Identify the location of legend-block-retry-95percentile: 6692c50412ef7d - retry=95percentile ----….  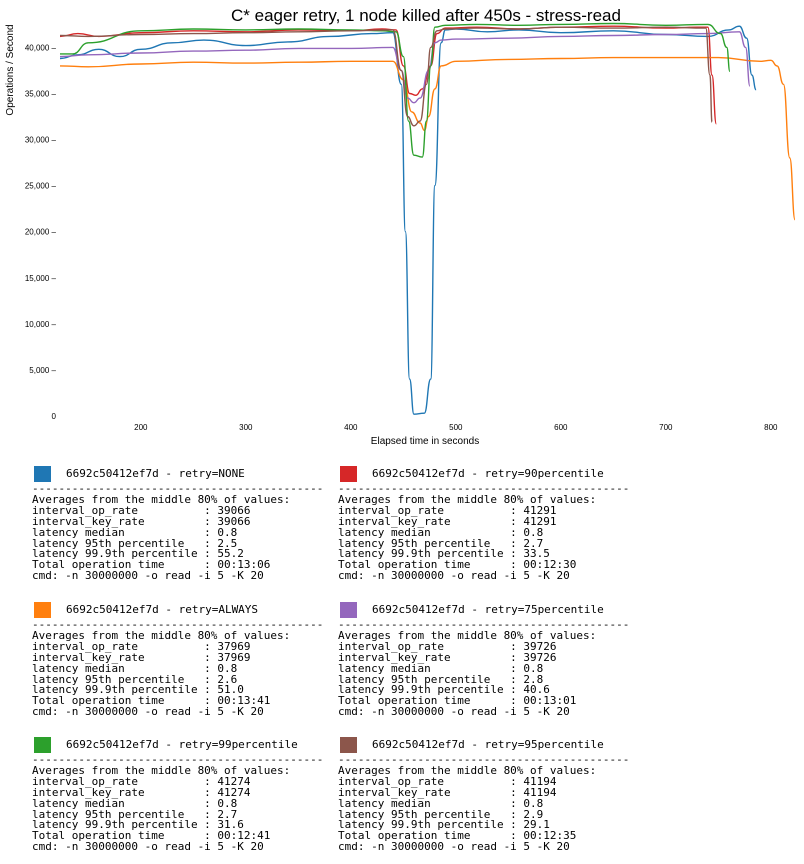
(488, 797).